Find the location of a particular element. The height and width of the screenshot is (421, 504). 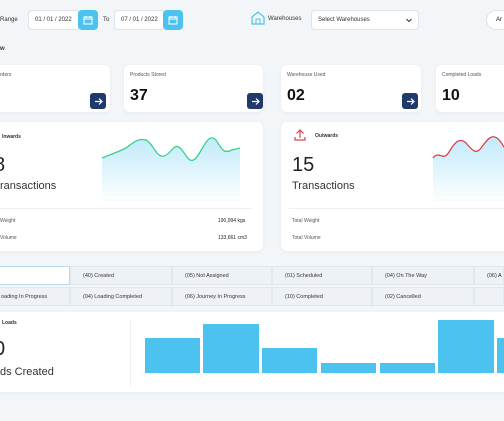

from-date-input: 01 / 01 / 2022 is located at coordinates (54, 20).